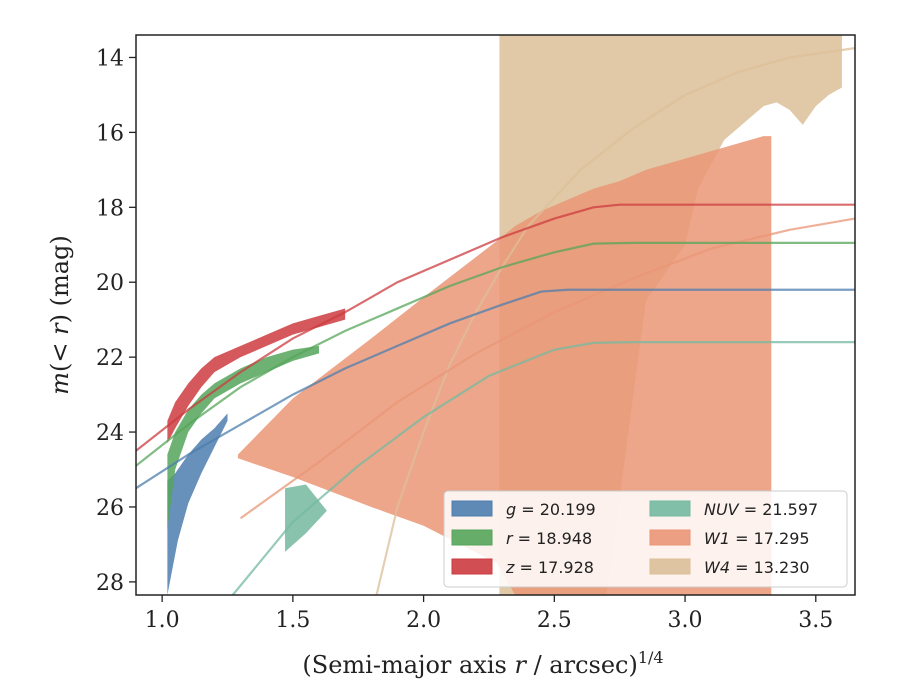 The image size is (900, 700). What do you see at coordinates (757, 538) in the screenshot?
I see `legend-label-w1: W1 = 17.295` at bounding box center [757, 538].